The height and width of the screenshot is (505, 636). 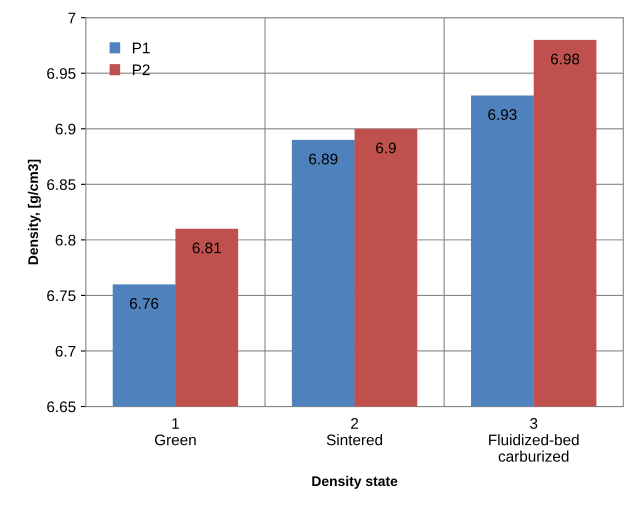 What do you see at coordinates (66, 240) in the screenshot?
I see `y-tick-label: 6.8` at bounding box center [66, 240].